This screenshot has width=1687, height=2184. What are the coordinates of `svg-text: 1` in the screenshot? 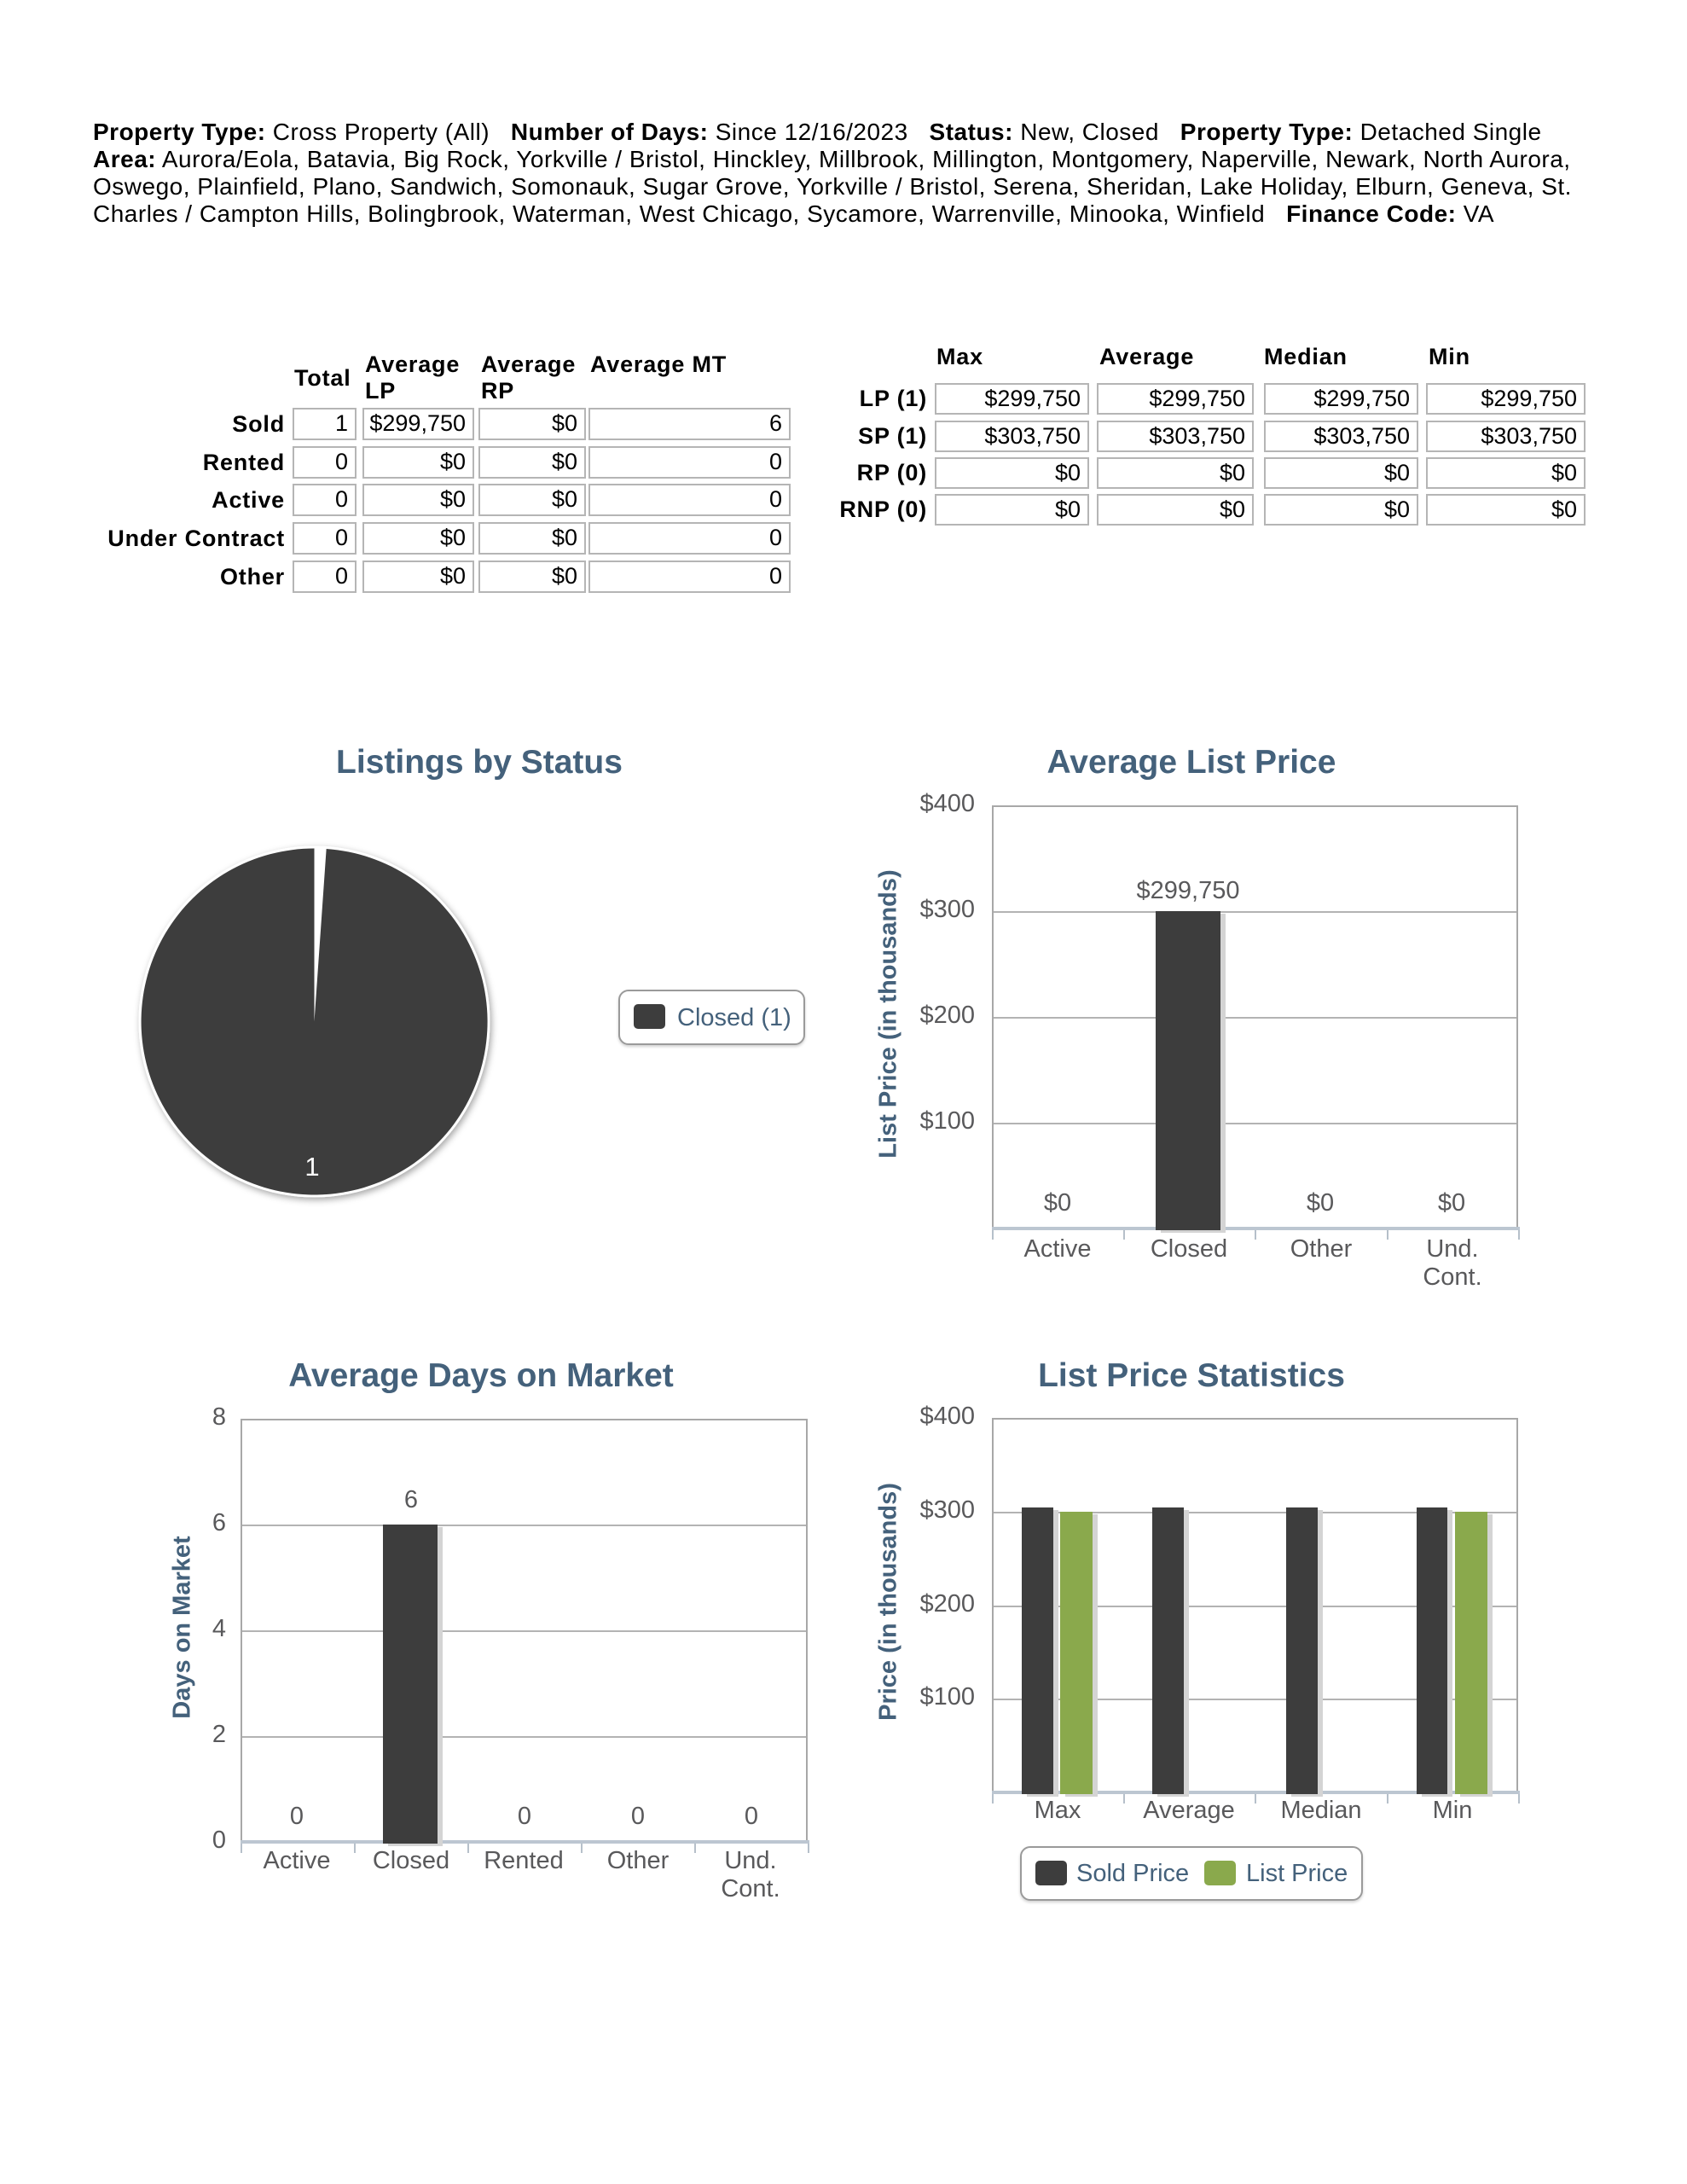 It's located at (312, 1167).